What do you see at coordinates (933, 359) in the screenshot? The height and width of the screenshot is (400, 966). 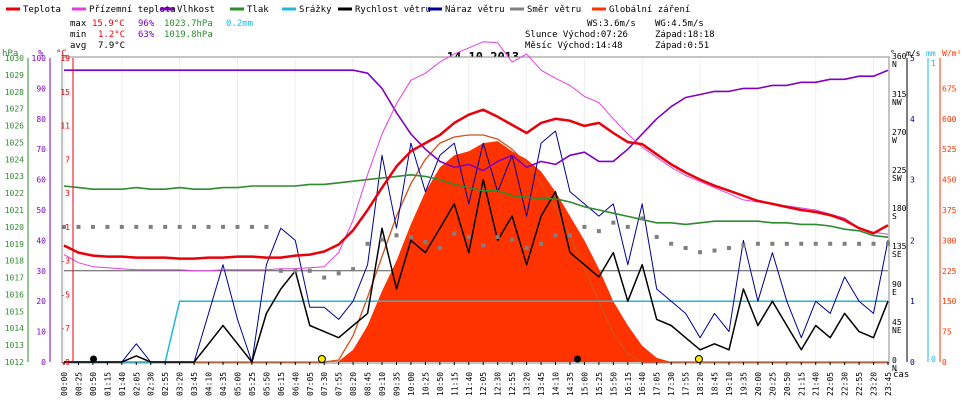 I see `mm-tick-0: 0` at bounding box center [933, 359].